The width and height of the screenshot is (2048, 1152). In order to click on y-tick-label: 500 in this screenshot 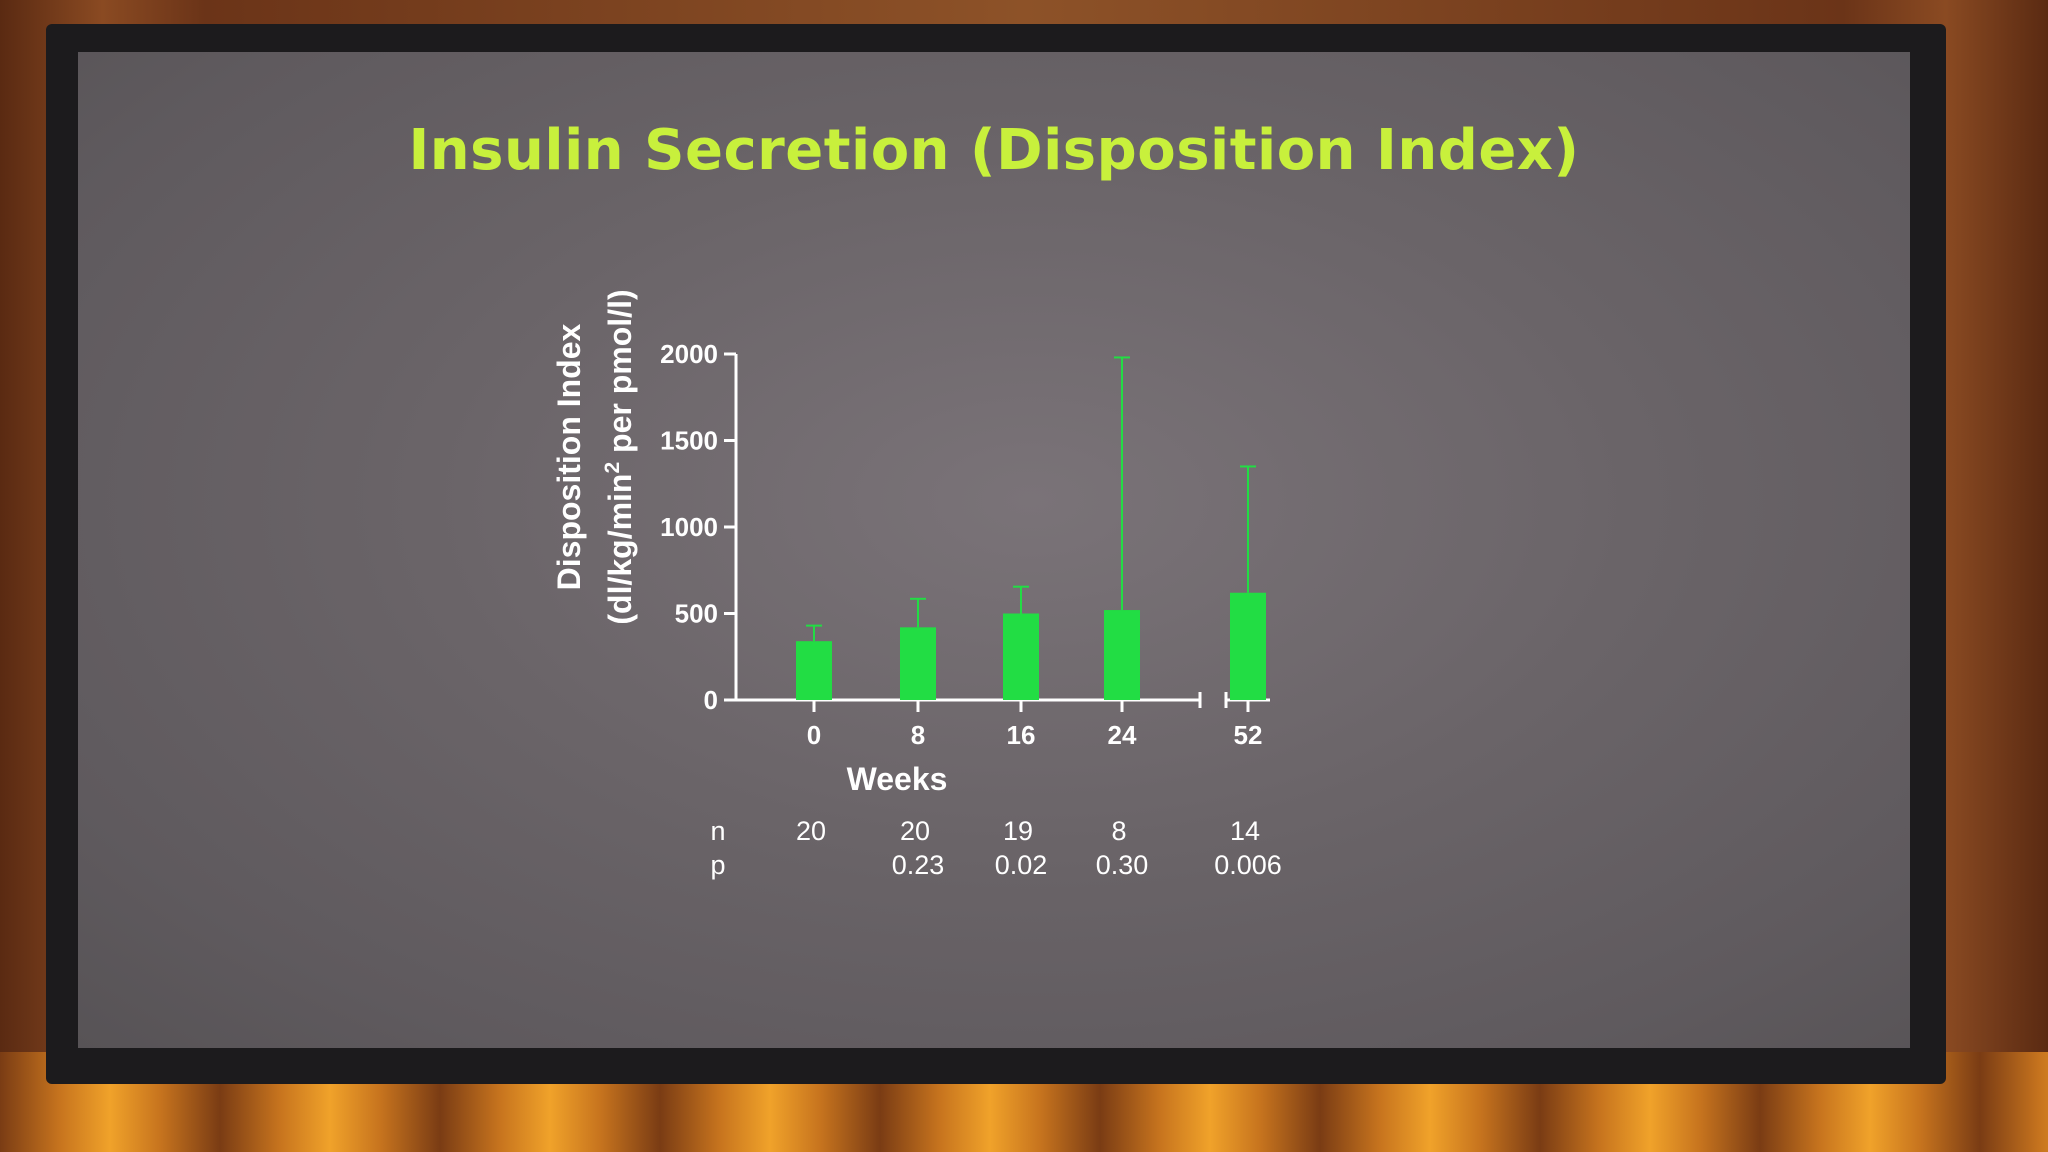, I will do `click(696, 614)`.